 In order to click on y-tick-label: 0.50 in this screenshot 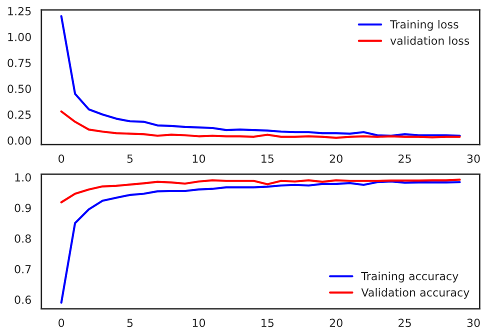, I will do `click(19, 89)`.